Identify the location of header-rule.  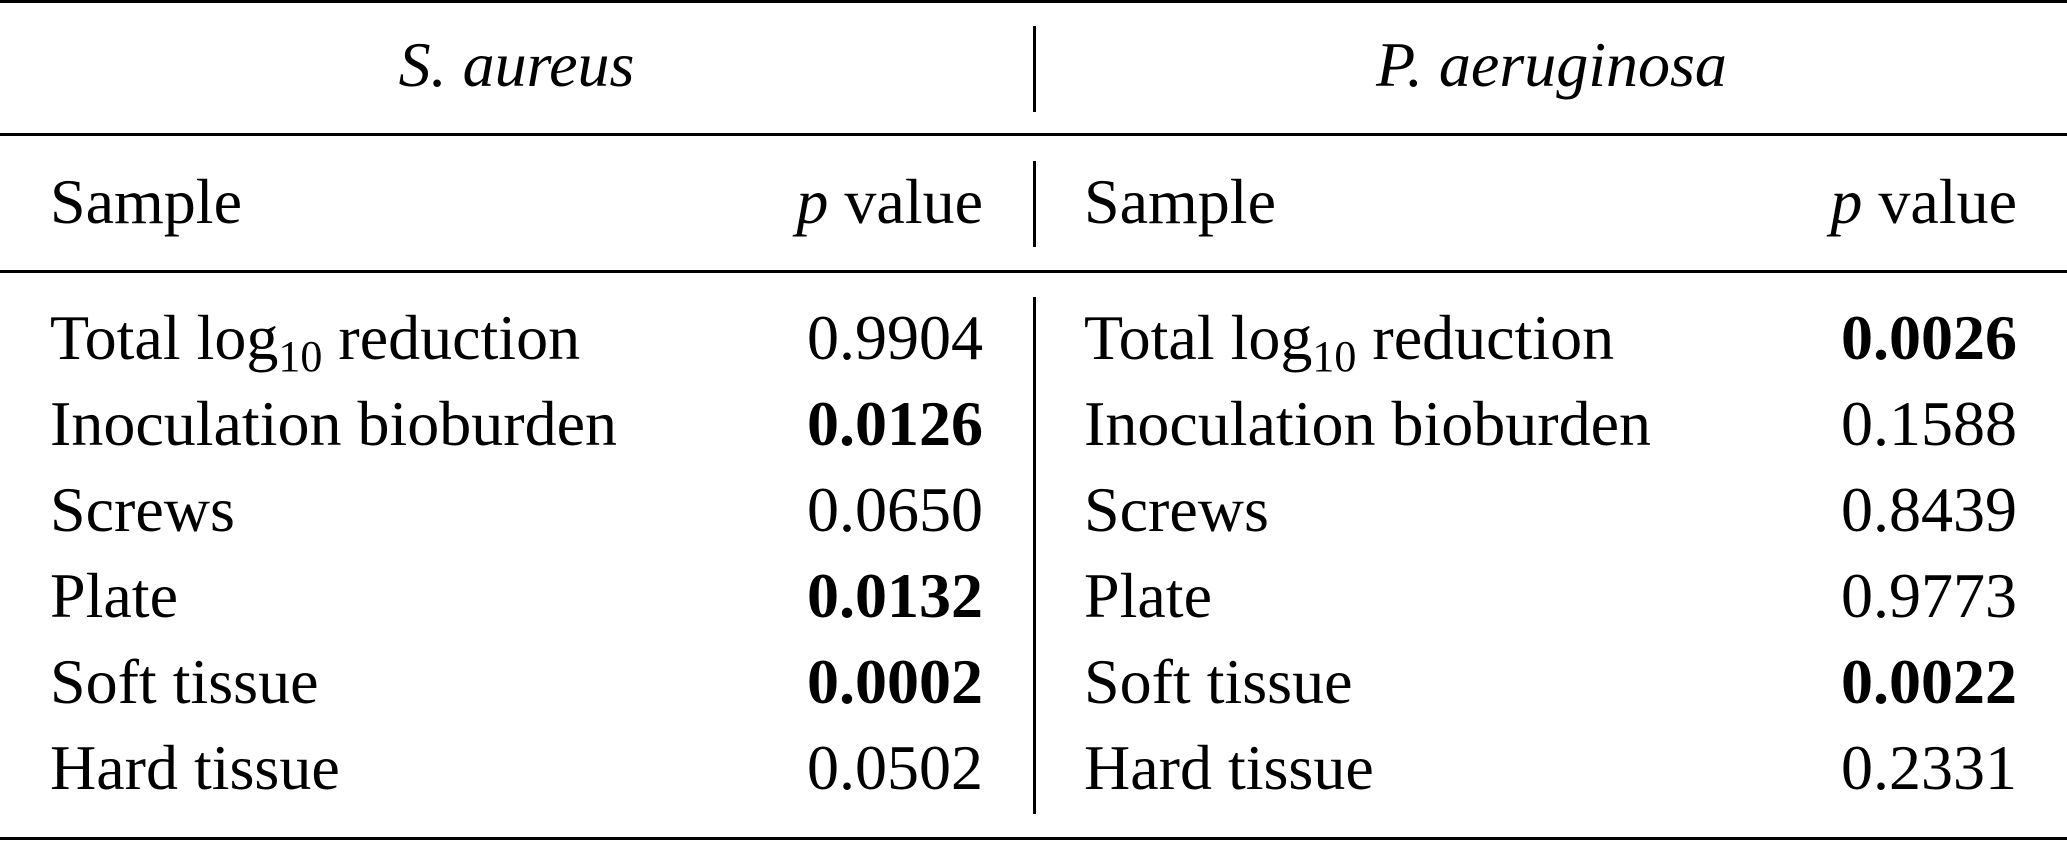
(1033, 271).